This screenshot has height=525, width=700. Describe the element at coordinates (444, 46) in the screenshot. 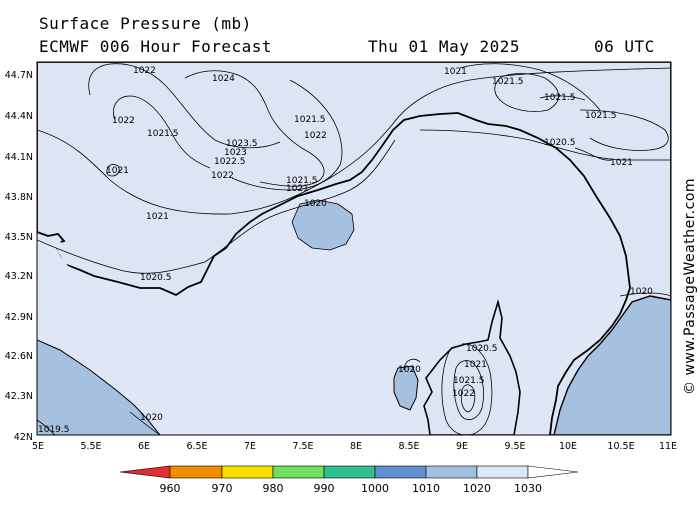

I see `forecast-date: Thu 01 May 2025` at that location.